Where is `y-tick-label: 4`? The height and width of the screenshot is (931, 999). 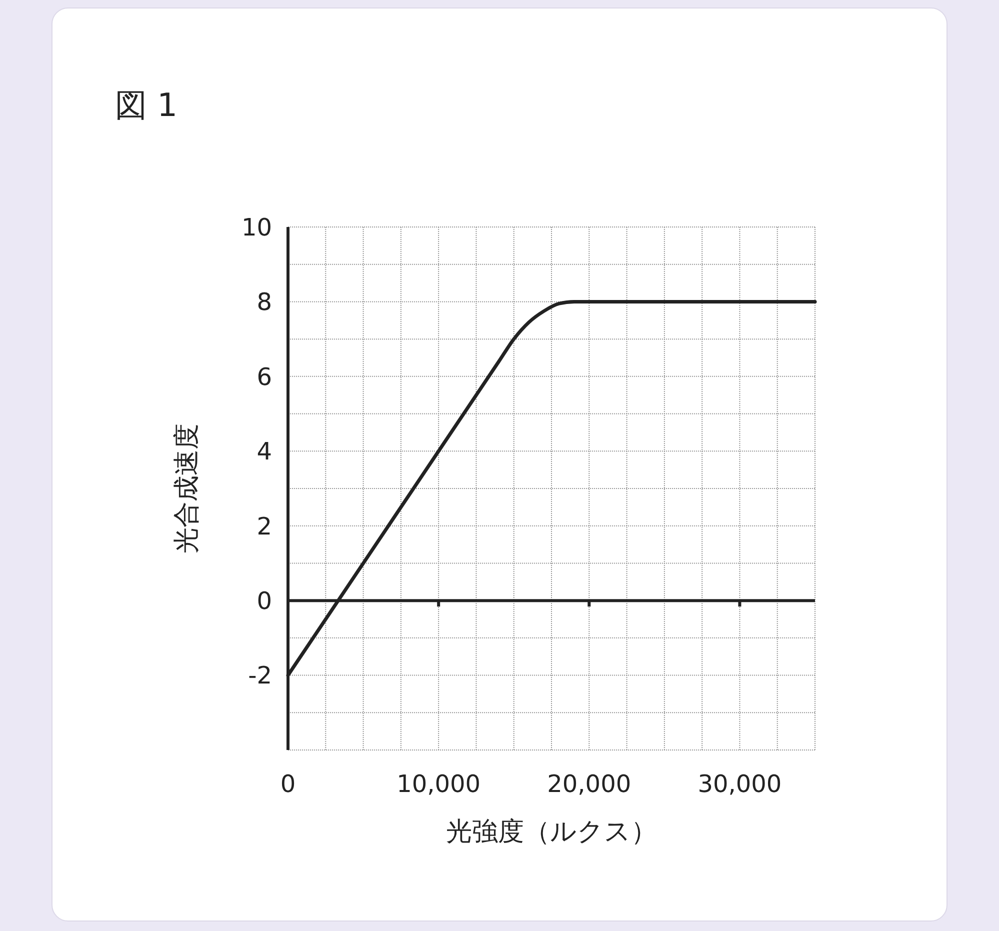 y-tick-label: 4 is located at coordinates (264, 452).